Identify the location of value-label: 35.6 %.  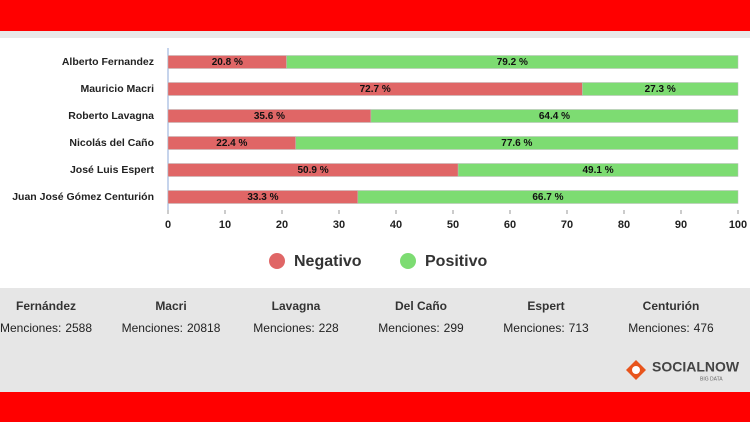
(269, 116).